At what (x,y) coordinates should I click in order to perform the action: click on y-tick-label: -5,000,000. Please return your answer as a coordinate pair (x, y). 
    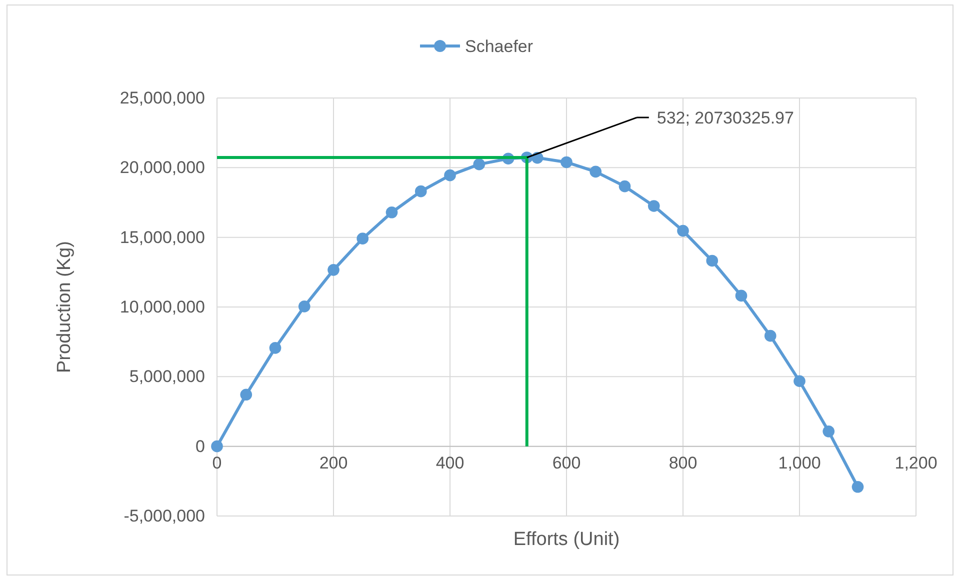
    Looking at the image, I should click on (164, 516).